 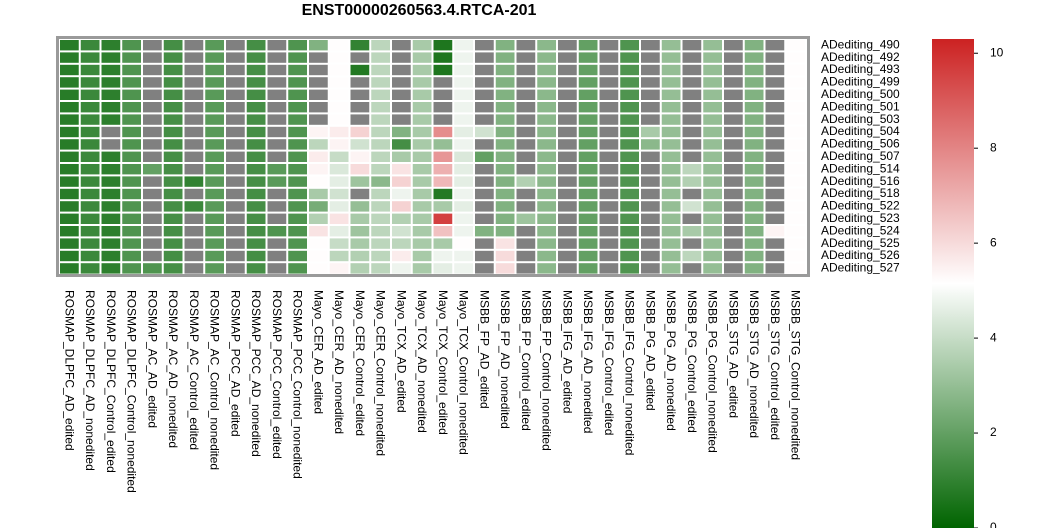 What do you see at coordinates (860, 82) in the screenshot?
I see `row-label: ADediting_499` at bounding box center [860, 82].